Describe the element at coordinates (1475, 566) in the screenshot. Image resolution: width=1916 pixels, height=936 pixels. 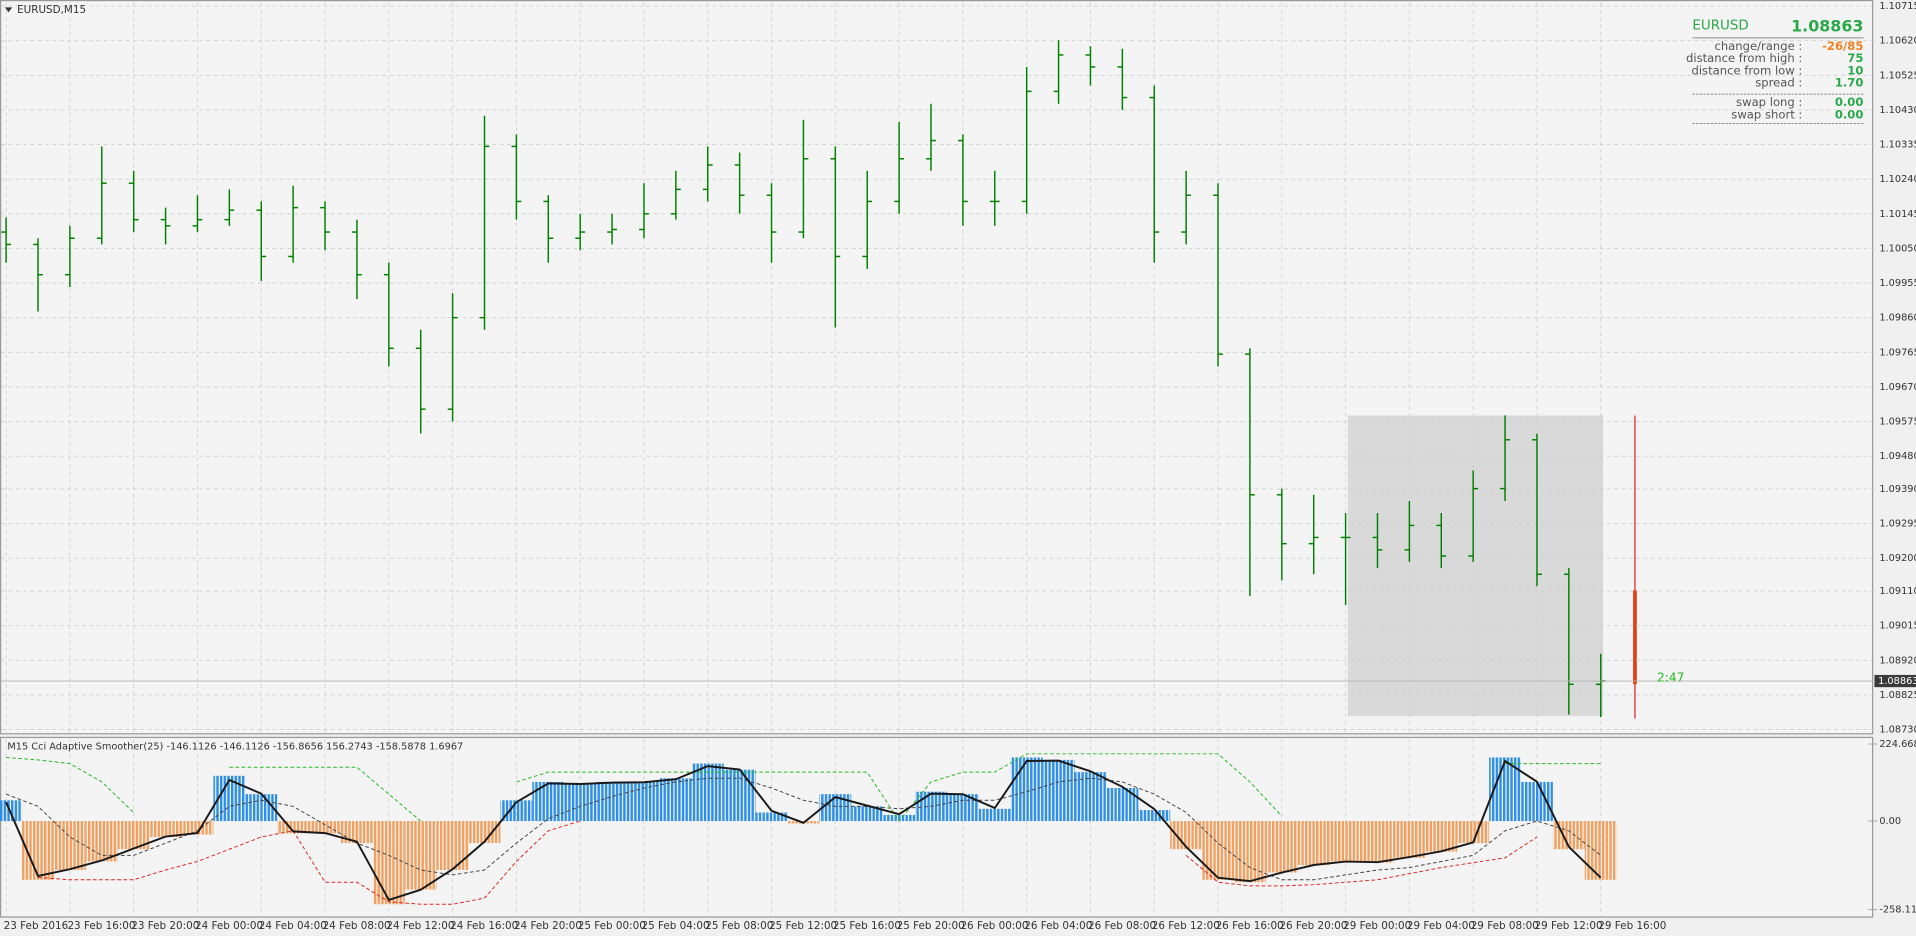
I see `selection-box` at that location.